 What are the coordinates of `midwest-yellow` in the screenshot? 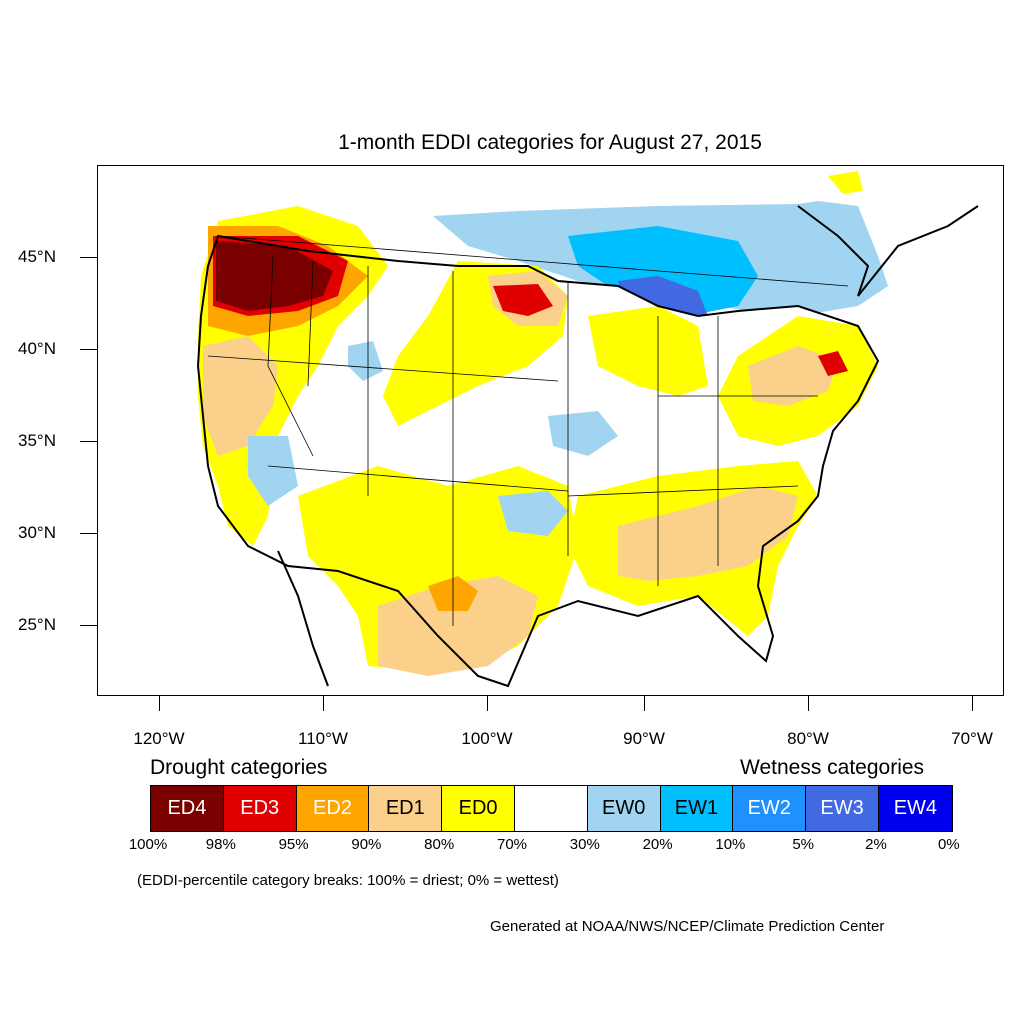 It's located at (648, 351).